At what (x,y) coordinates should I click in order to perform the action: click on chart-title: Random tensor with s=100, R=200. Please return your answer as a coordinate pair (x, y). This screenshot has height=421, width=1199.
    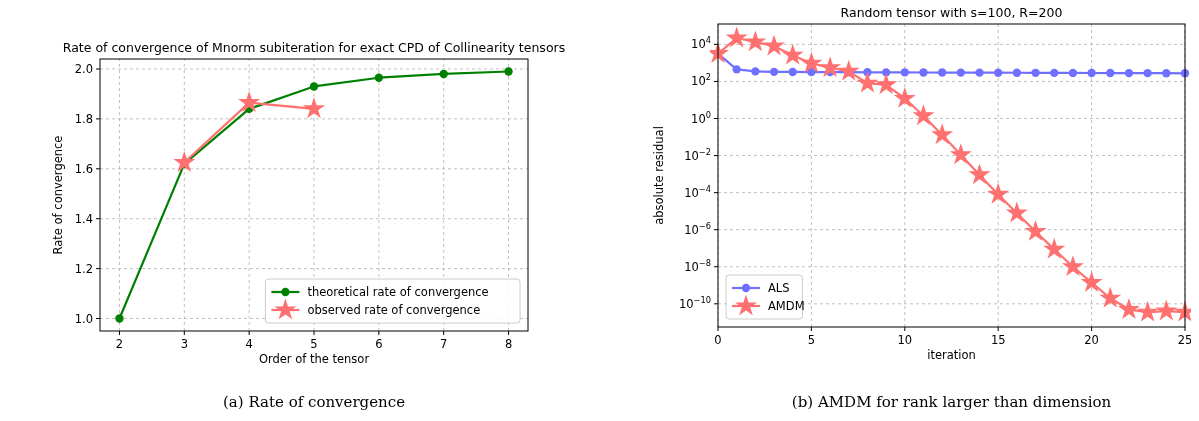
    Looking at the image, I should click on (951, 12).